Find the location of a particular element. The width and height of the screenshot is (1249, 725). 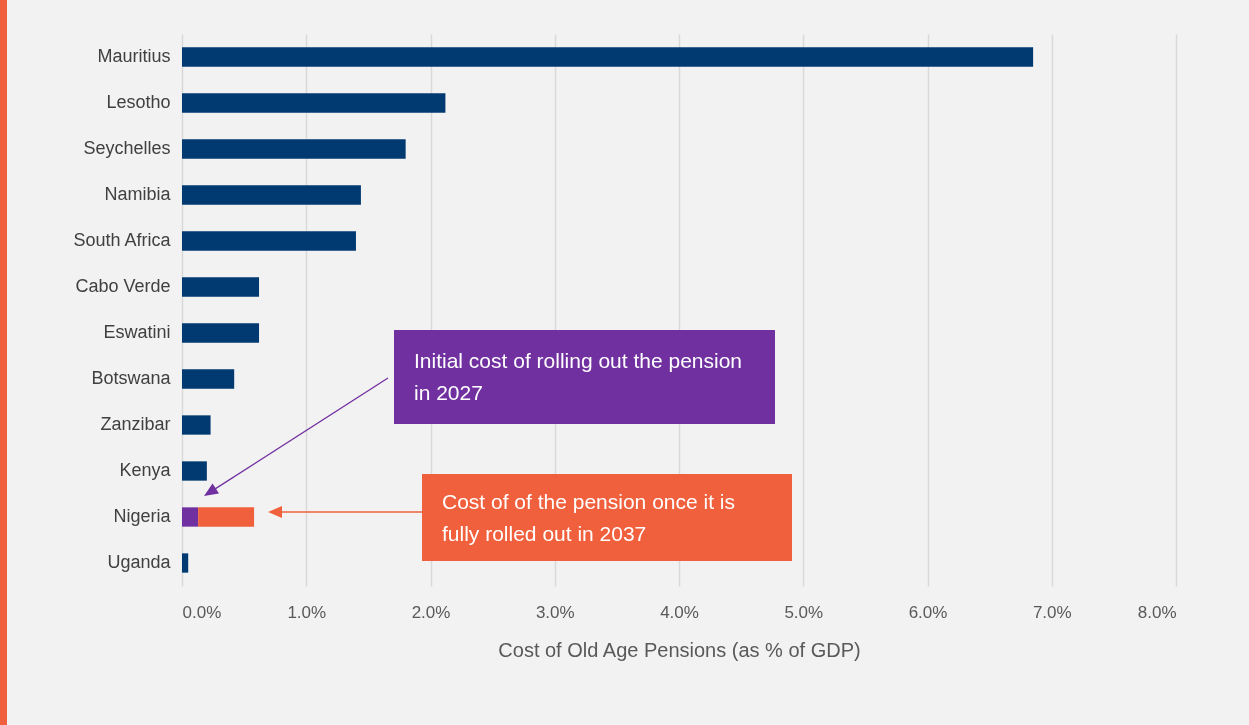

x-tick-label: 2.0% is located at coordinates (431, 612).